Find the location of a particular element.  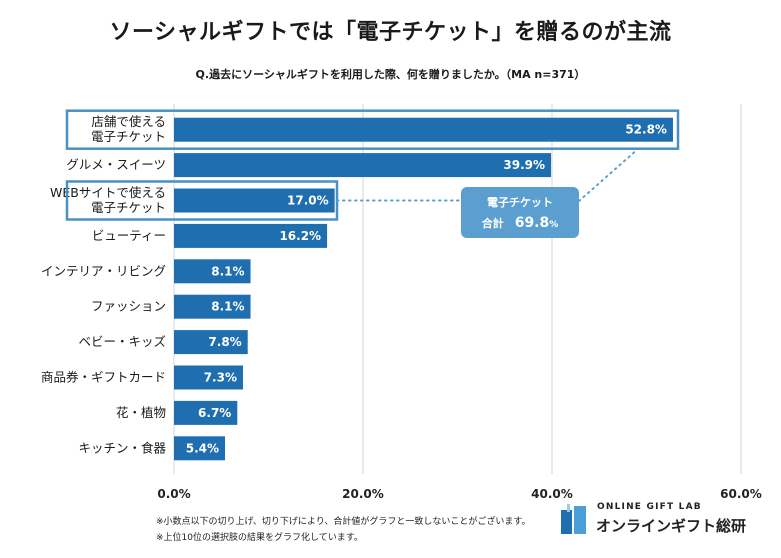

category-label: WEBサイトで使える電子チケット is located at coordinates (108, 200).